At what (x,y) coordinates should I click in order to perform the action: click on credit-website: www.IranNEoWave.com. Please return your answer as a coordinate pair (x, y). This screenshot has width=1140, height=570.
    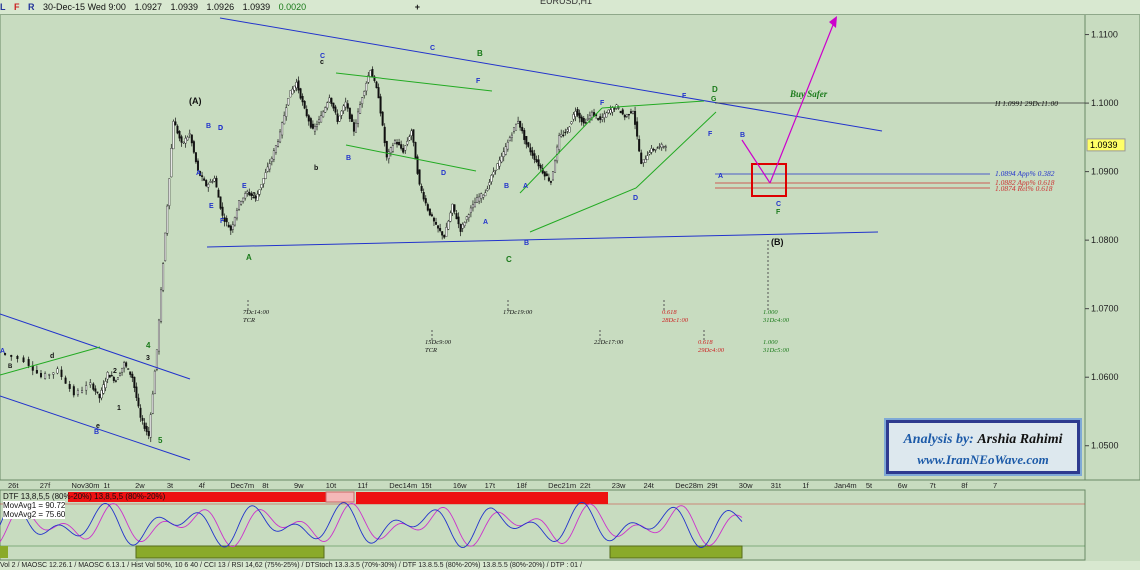
    Looking at the image, I should click on (983, 459).